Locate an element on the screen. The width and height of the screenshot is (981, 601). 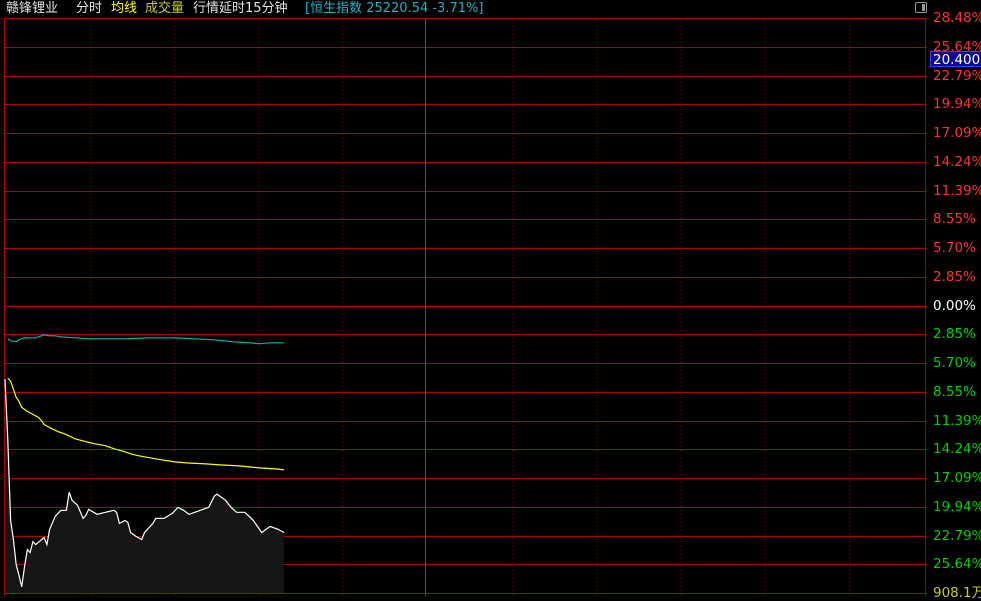
index-info: [恒生指数 25220.54 -3.71%] is located at coordinates (394, 8).